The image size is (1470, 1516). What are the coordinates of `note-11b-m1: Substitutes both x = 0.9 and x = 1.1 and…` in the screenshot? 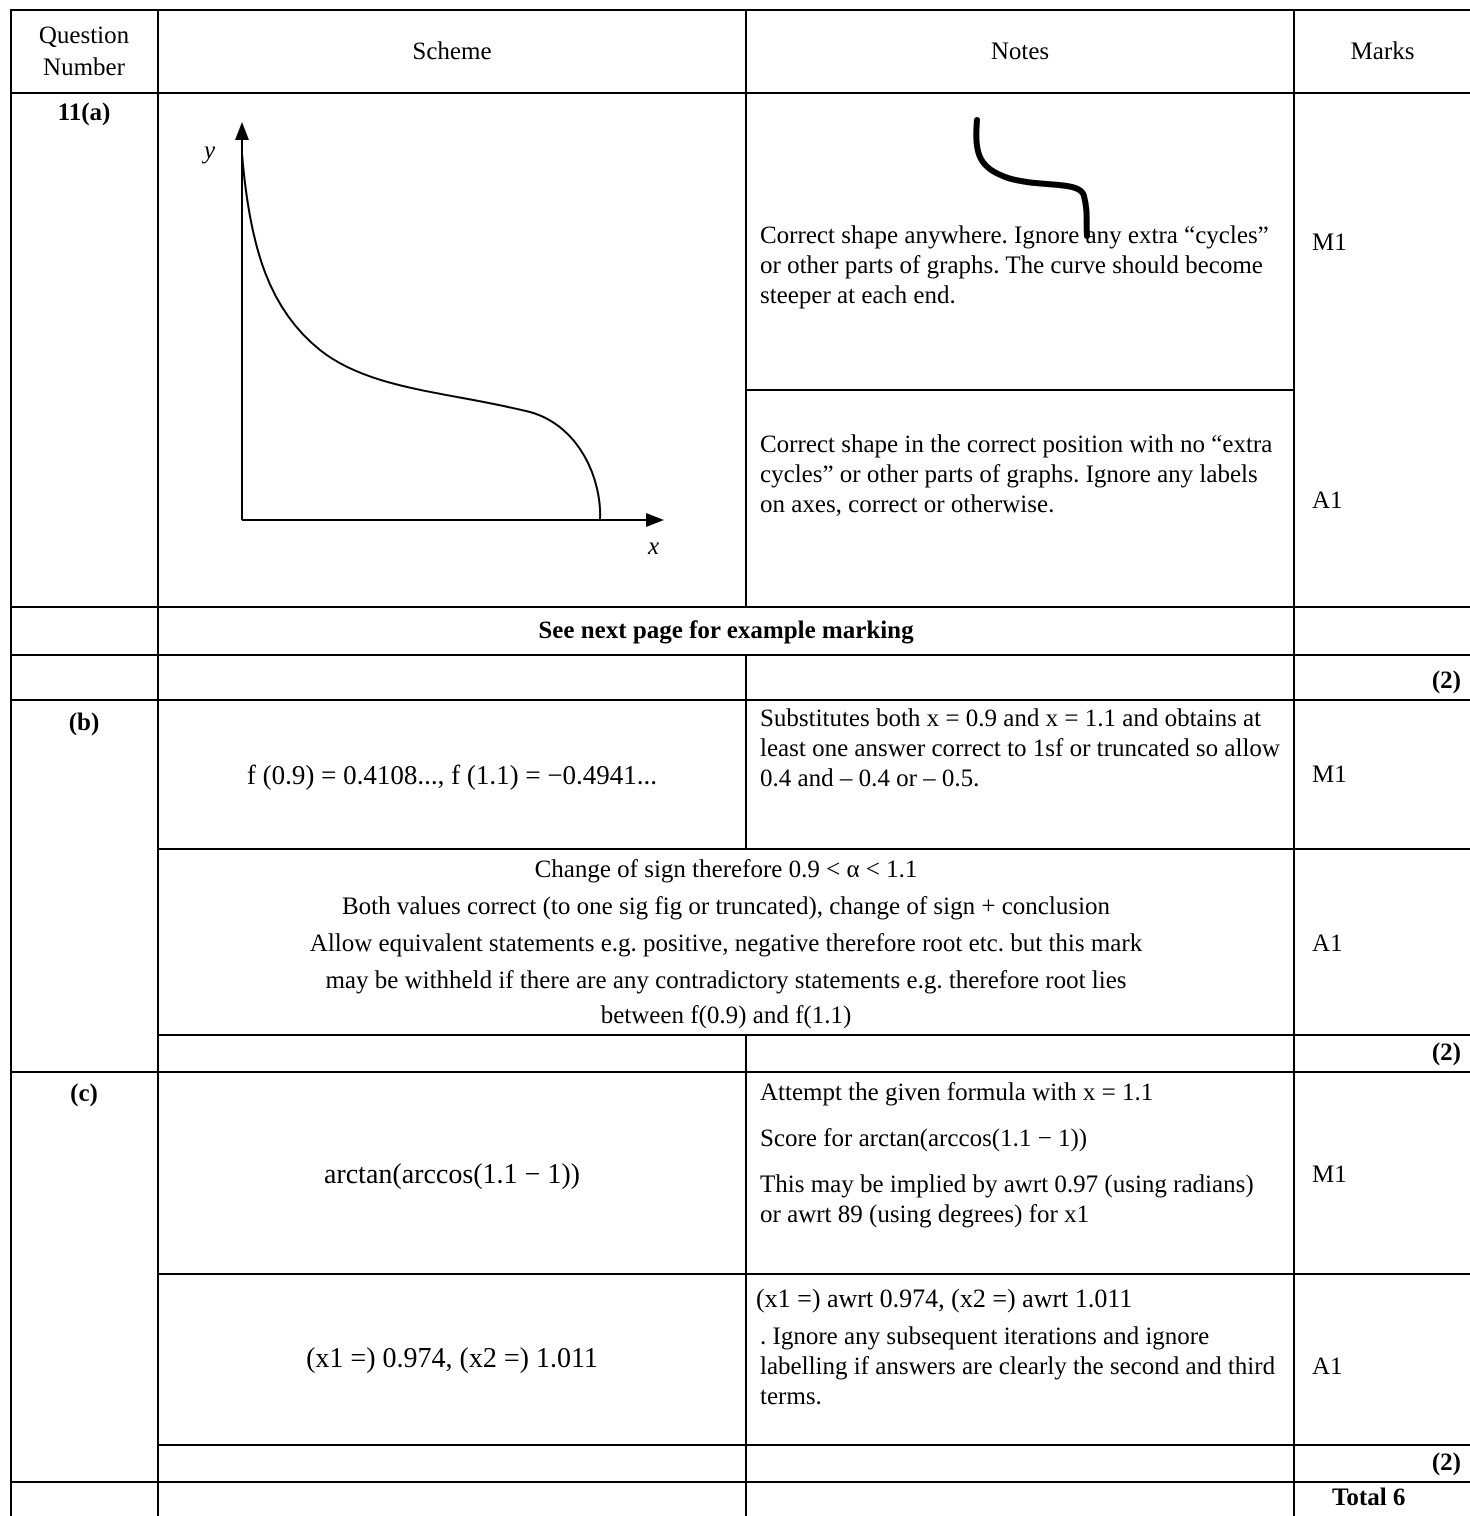 It's located at (1020, 748).